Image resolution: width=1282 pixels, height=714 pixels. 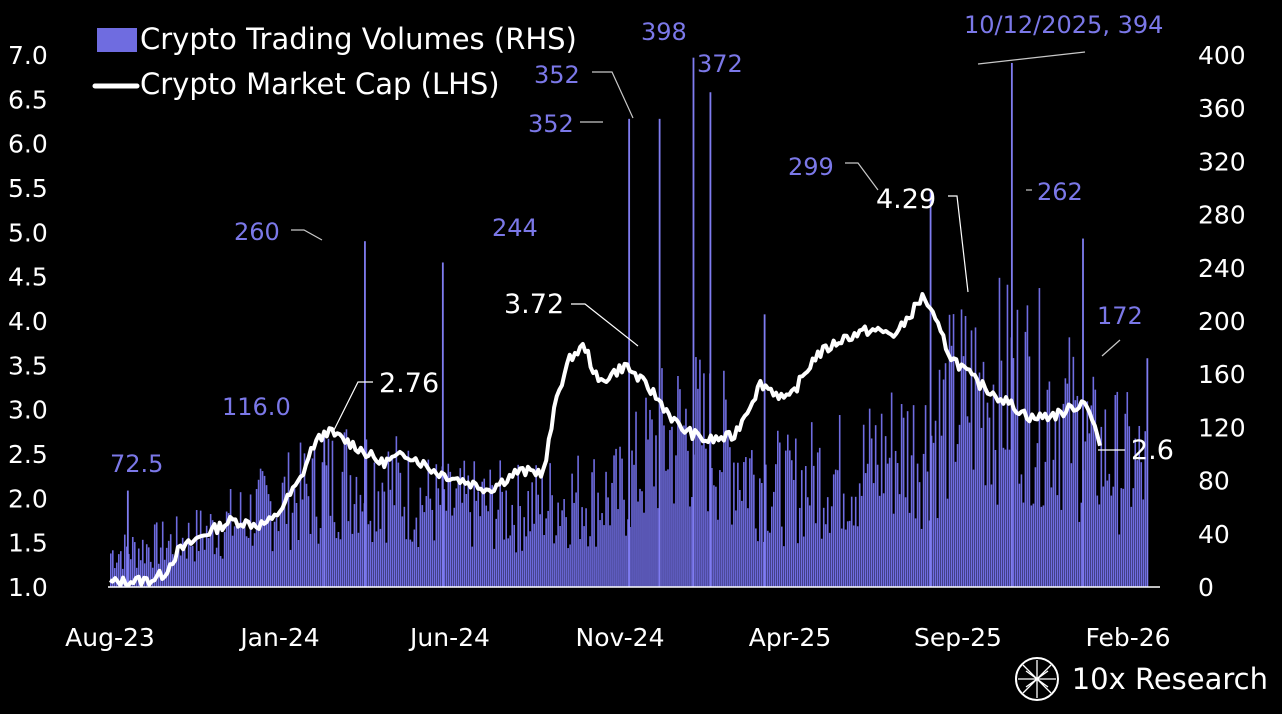 I want to click on right-axis-tick-label: 200, so click(x=1222, y=321).